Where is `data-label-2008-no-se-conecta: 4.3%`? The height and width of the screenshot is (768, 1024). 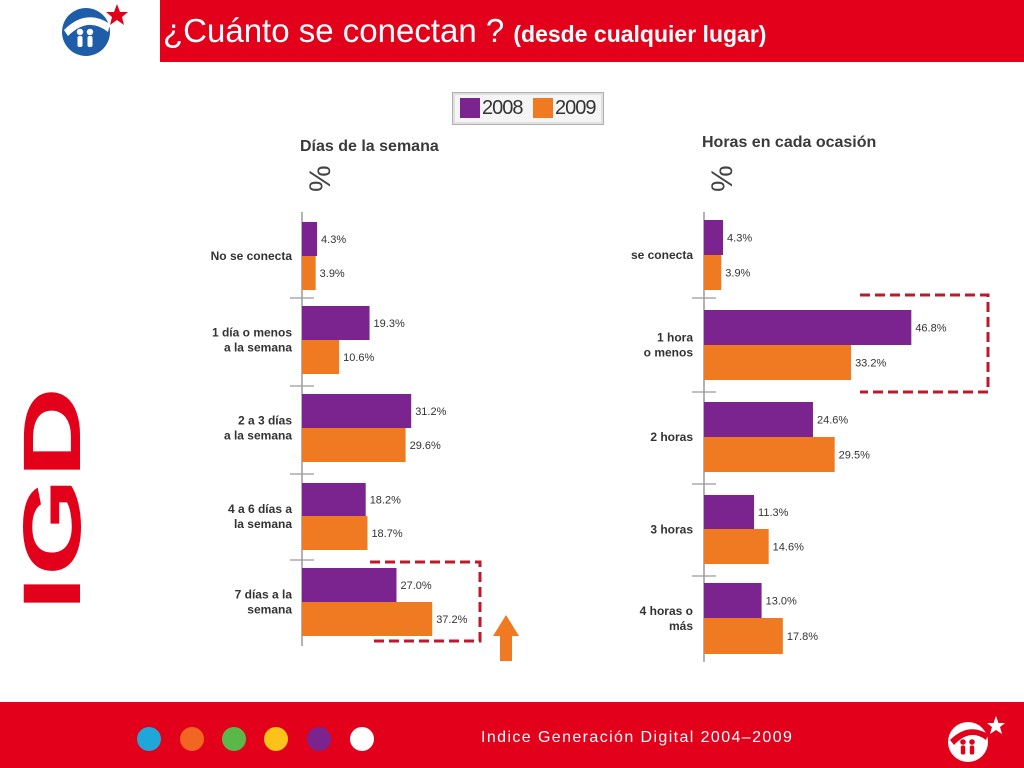
data-label-2008-no-se-conecta: 4.3% is located at coordinates (333, 240).